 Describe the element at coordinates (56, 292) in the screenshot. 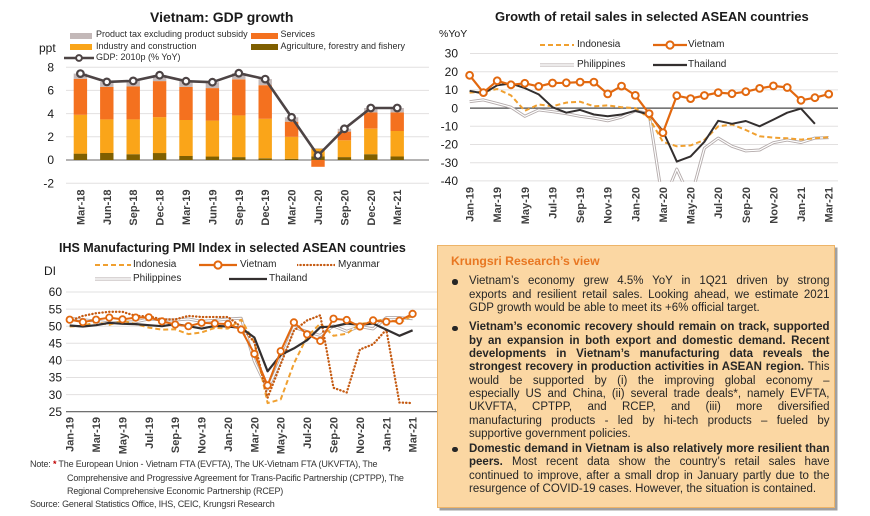

I see `svg-text: 60` at that location.